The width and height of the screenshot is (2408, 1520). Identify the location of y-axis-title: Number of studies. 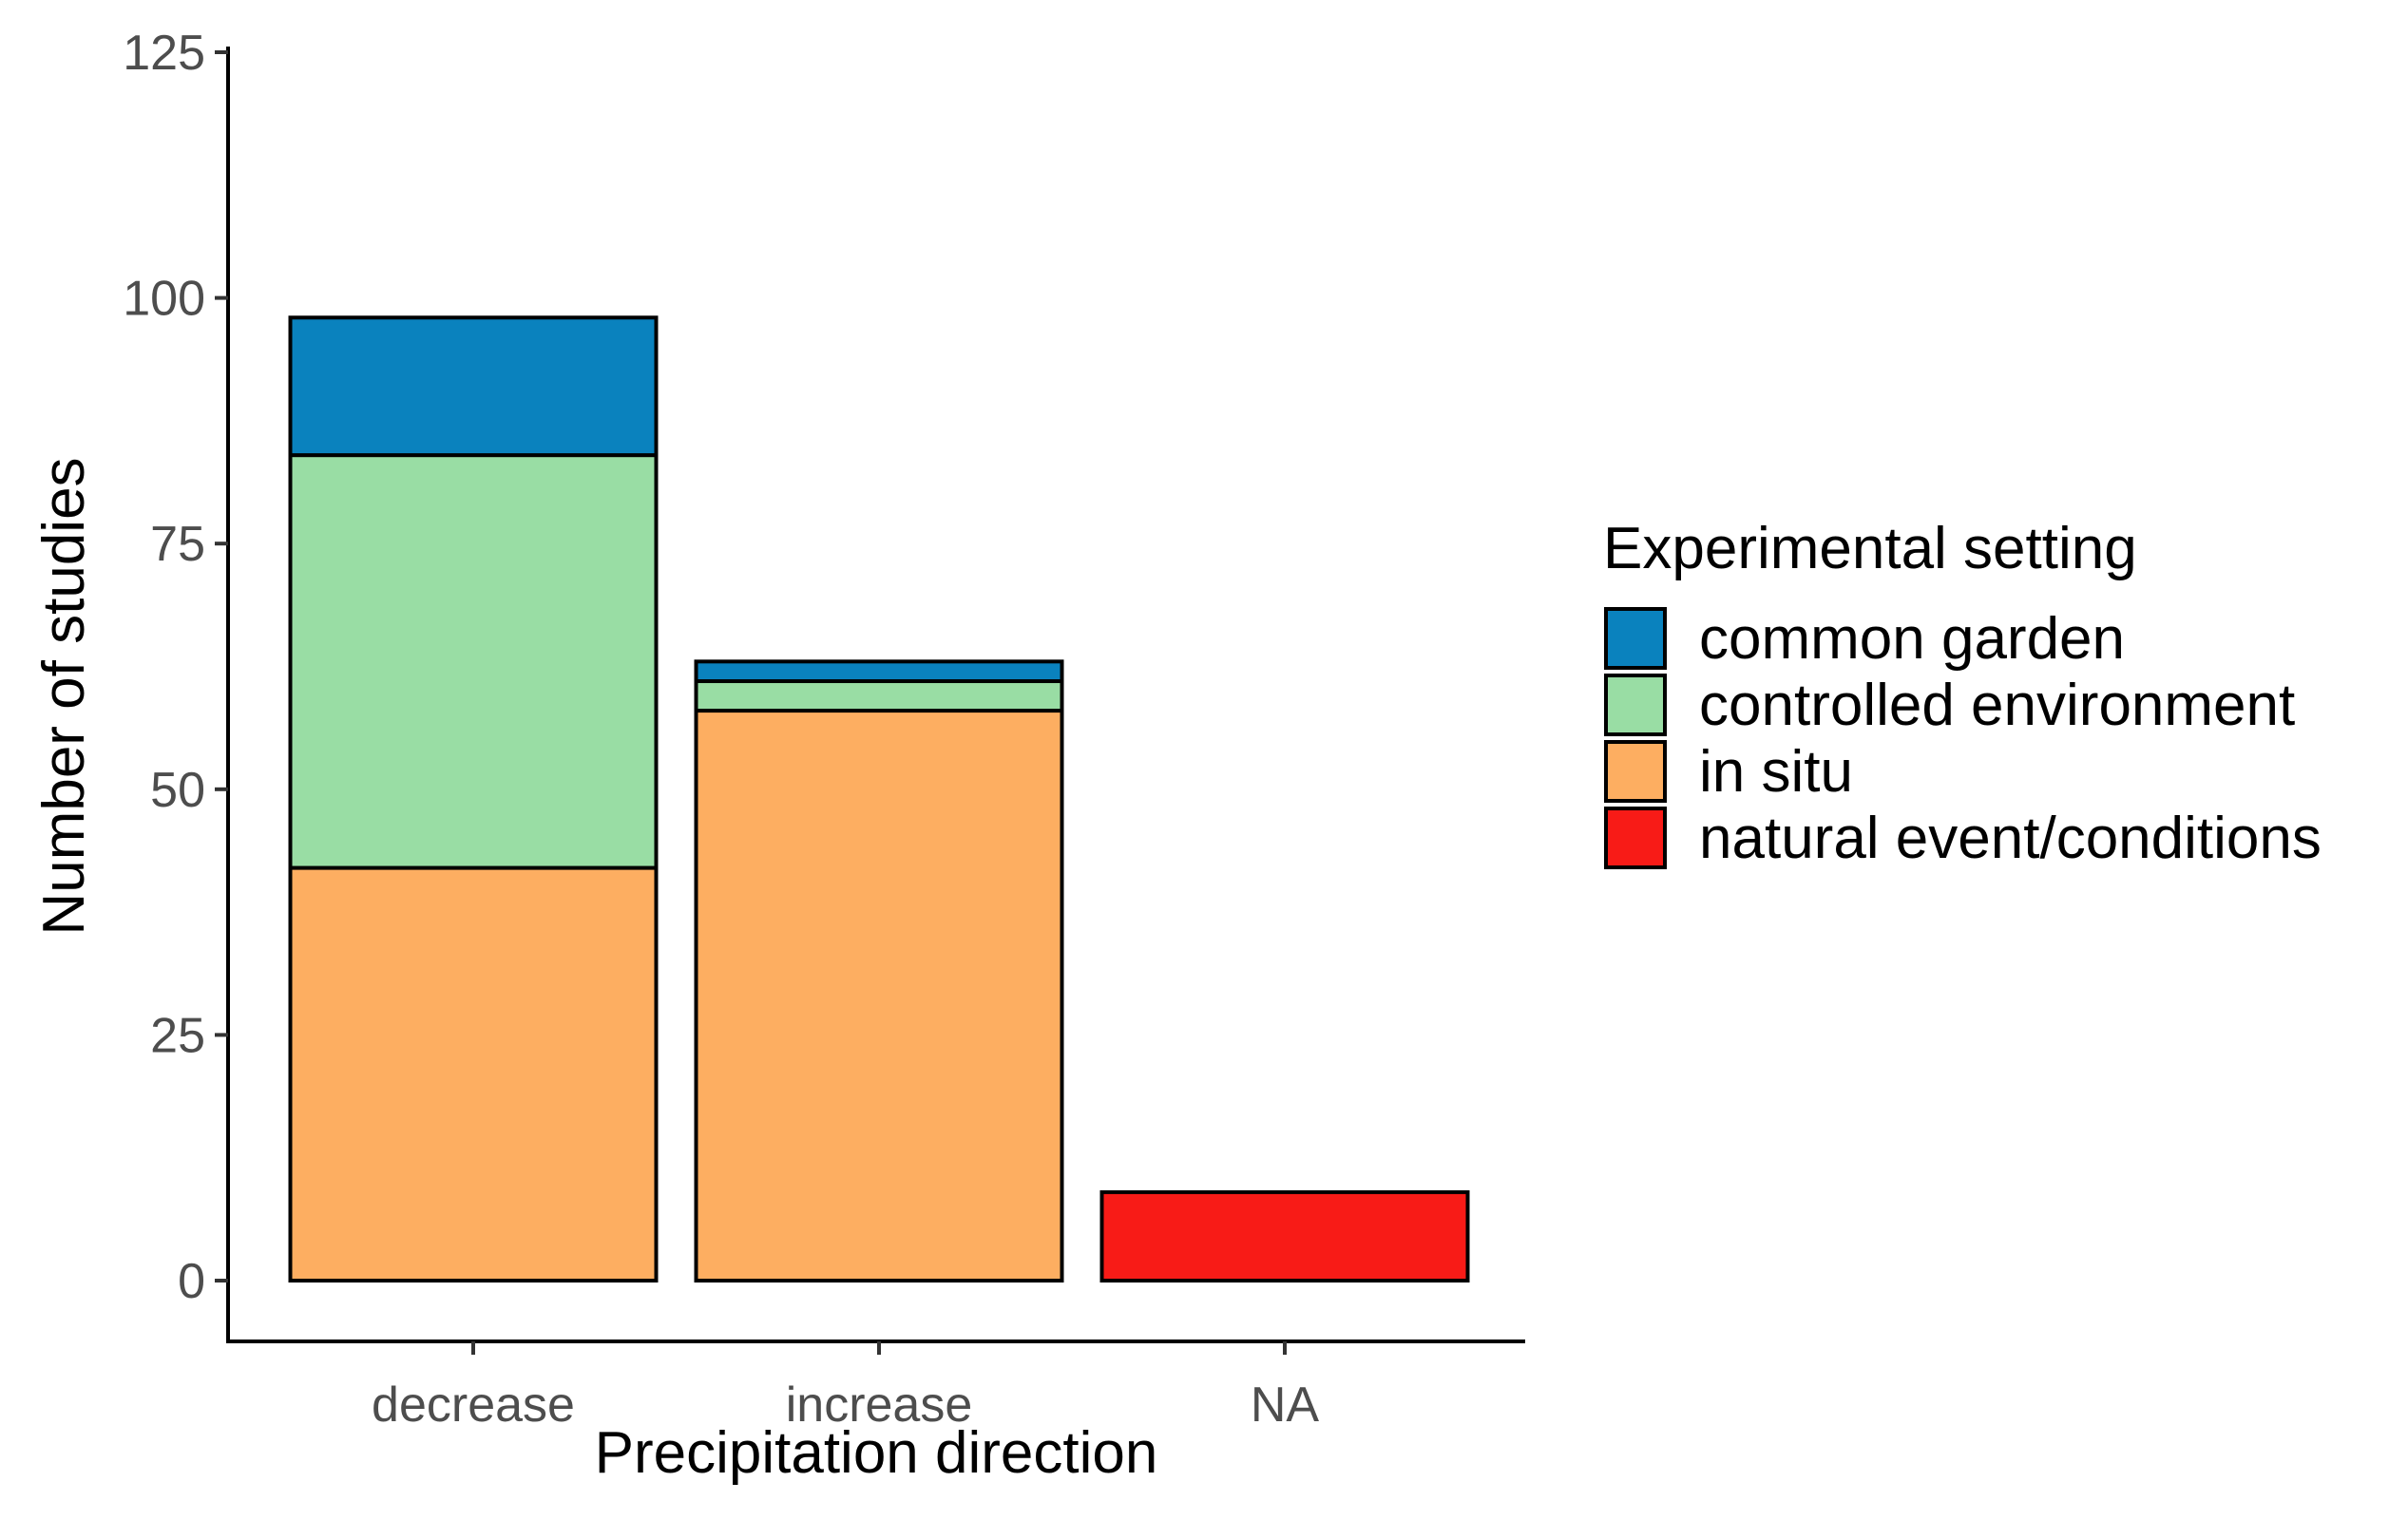
(64, 696).